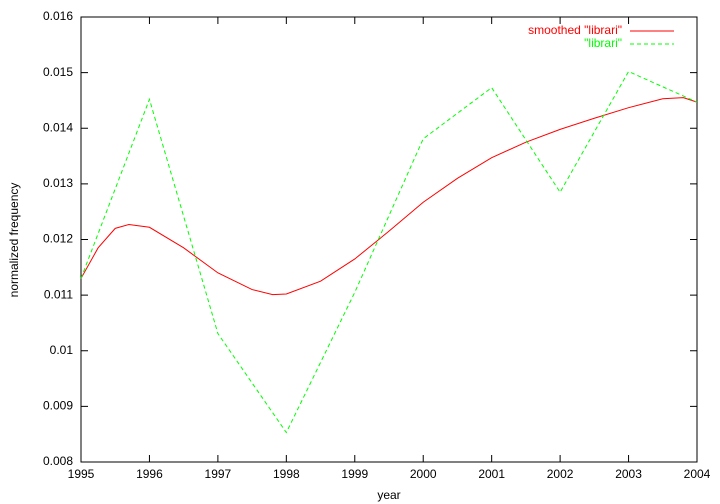 This screenshot has width=720, height=504. I want to click on x-tick-label: 2001, so click(491, 474).